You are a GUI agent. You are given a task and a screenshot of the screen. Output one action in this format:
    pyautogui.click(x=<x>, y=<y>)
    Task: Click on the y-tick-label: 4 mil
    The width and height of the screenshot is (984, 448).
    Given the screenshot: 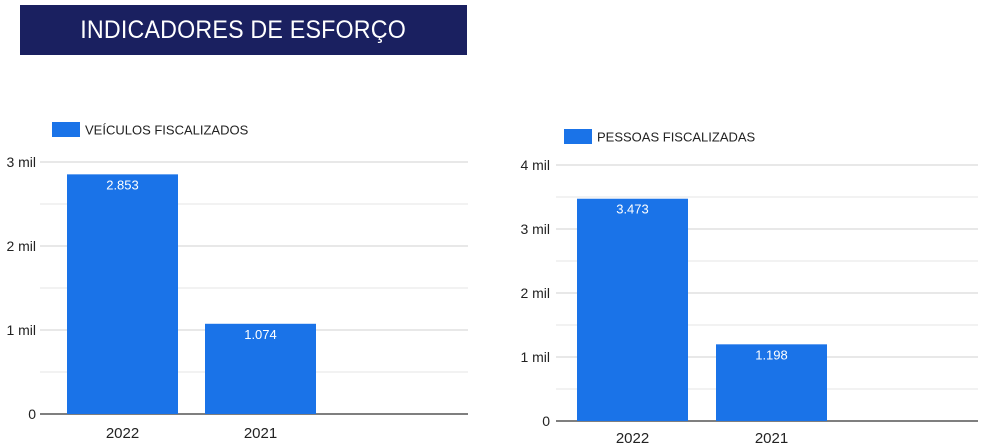 What is the action you would take?
    pyautogui.click(x=535, y=165)
    